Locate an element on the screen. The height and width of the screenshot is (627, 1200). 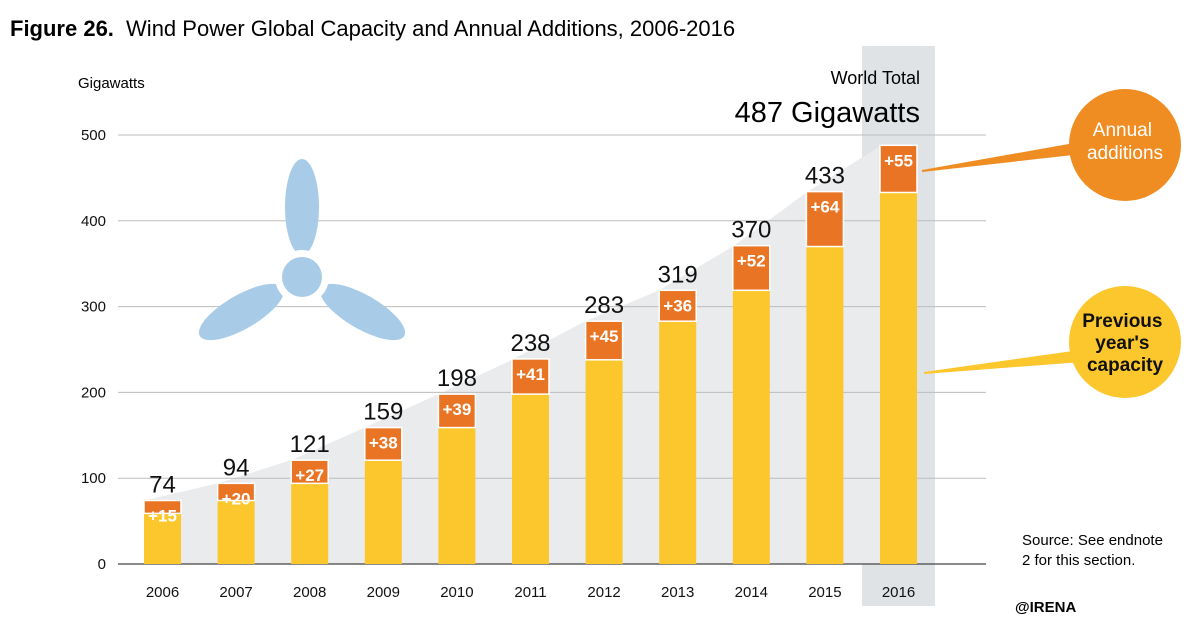
world-total-value: 487 Gigawatts is located at coordinates (827, 113).